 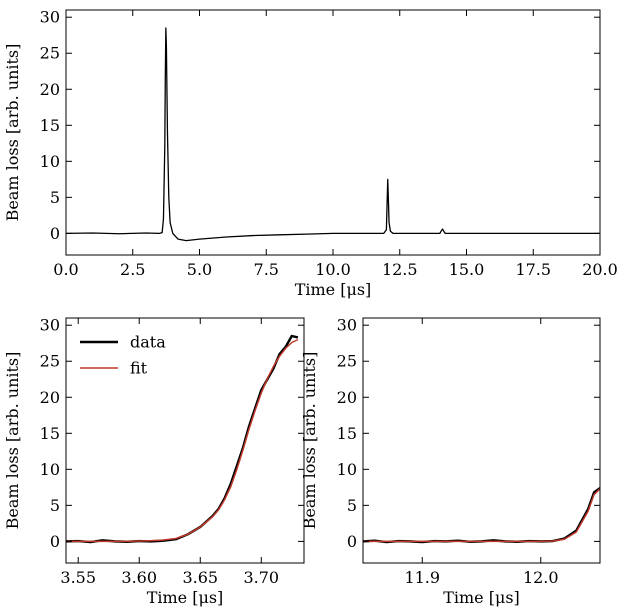 What do you see at coordinates (533, 269) in the screenshot?
I see `x-tick-label: 17.5` at bounding box center [533, 269].